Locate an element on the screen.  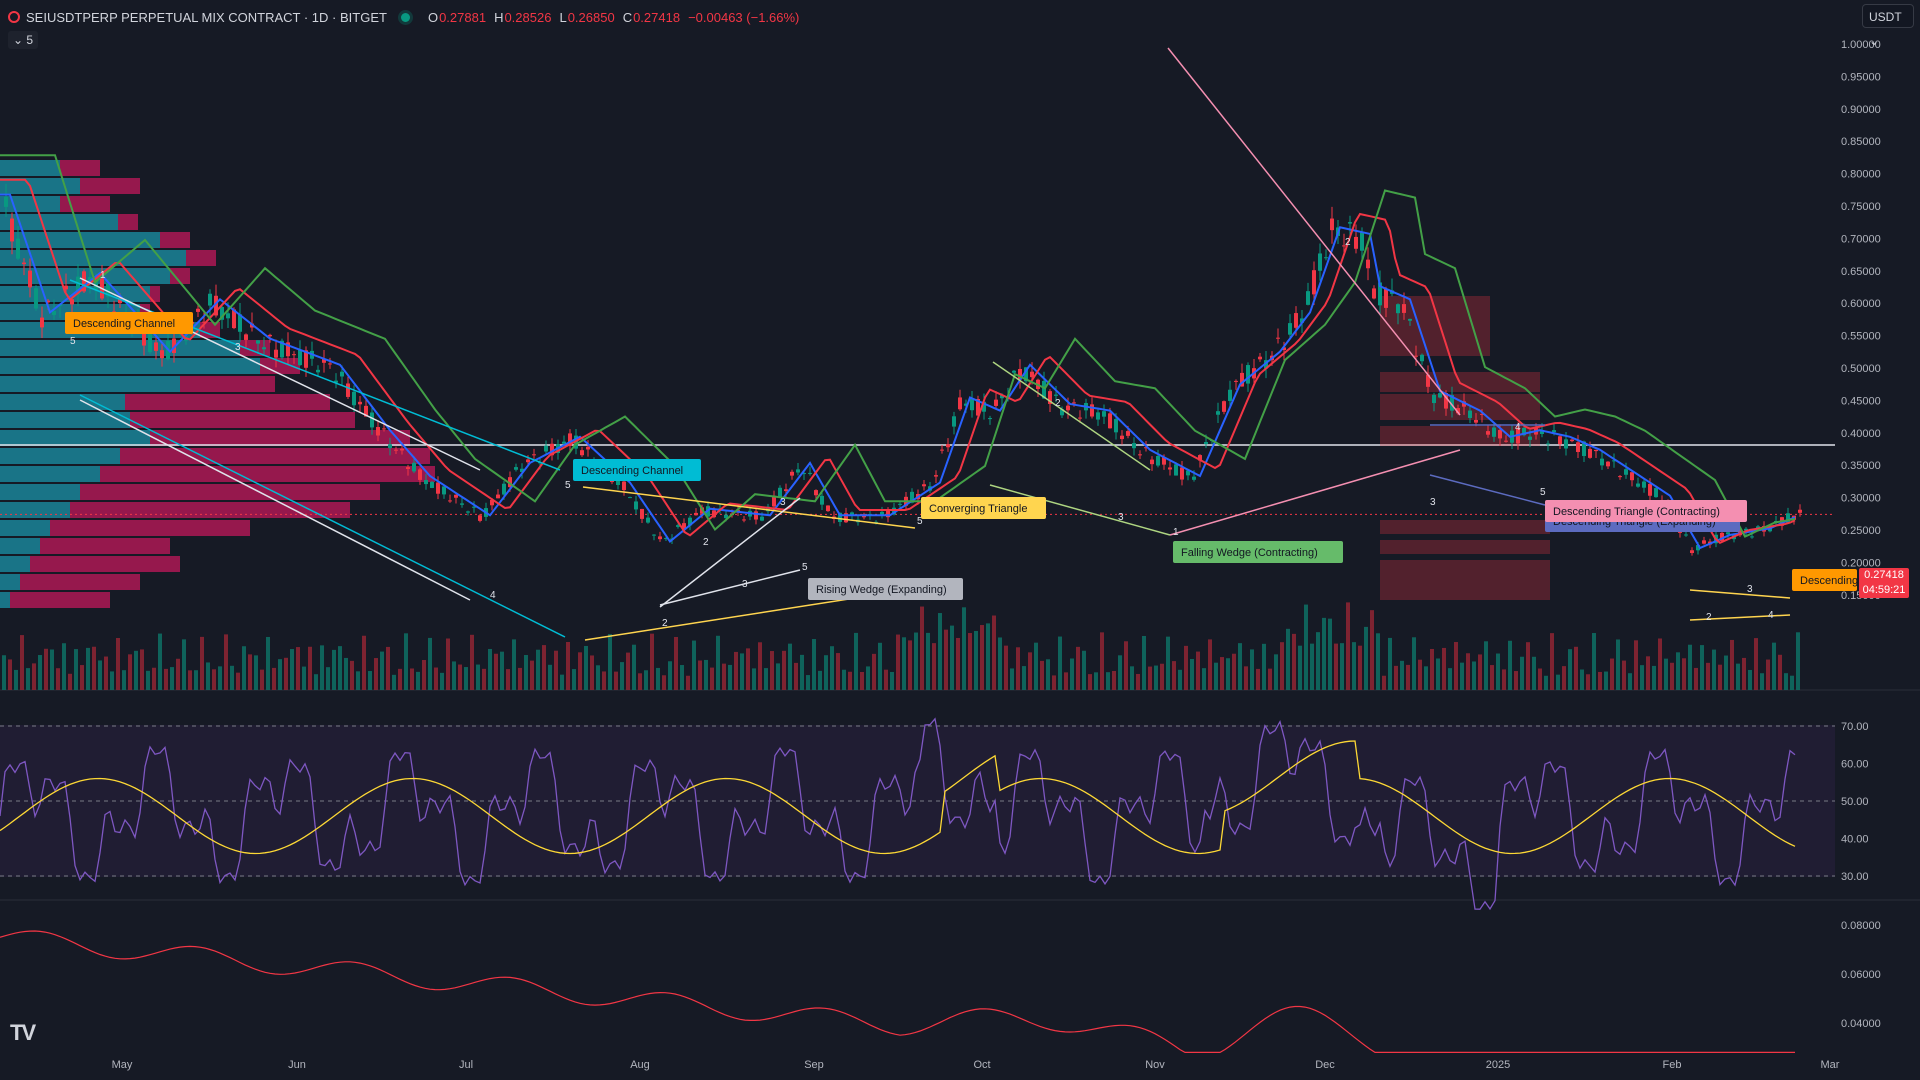
logo-text: TV is located at coordinates (23, 1032).